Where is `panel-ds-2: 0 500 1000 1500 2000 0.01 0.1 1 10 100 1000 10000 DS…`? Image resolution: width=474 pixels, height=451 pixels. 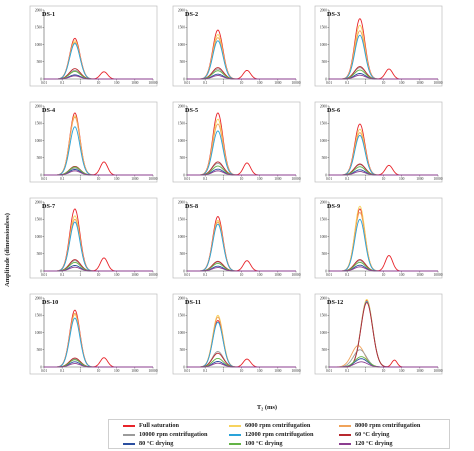 panel-ds-2: 0 500 1000 1500 2000 0.01 0.1 1 10 100 1000 10000 DS… is located at coordinates (236, 46).